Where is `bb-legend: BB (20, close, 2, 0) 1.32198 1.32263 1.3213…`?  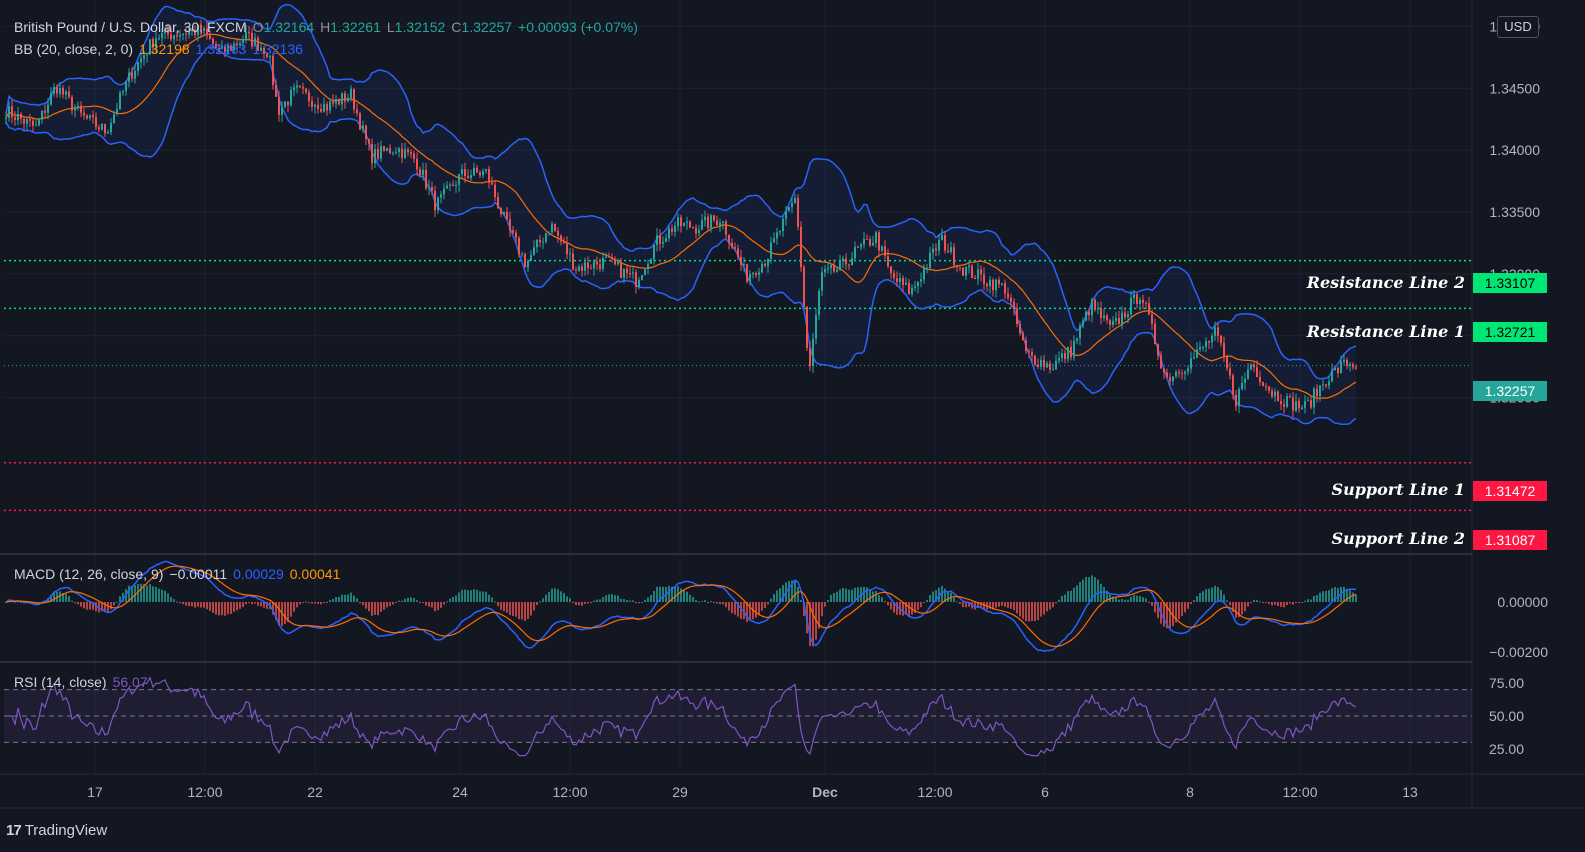
bb-legend: BB (20, close, 2, 0) 1.32198 1.32263 1.3213… is located at coordinates (161, 49).